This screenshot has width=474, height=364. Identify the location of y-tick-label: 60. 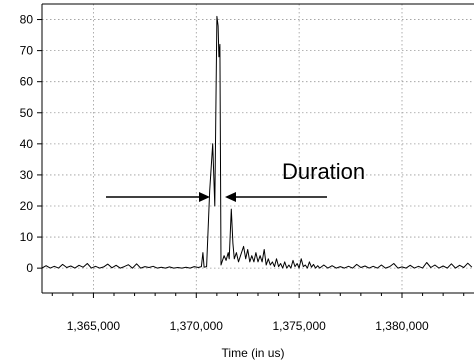
(27, 82).